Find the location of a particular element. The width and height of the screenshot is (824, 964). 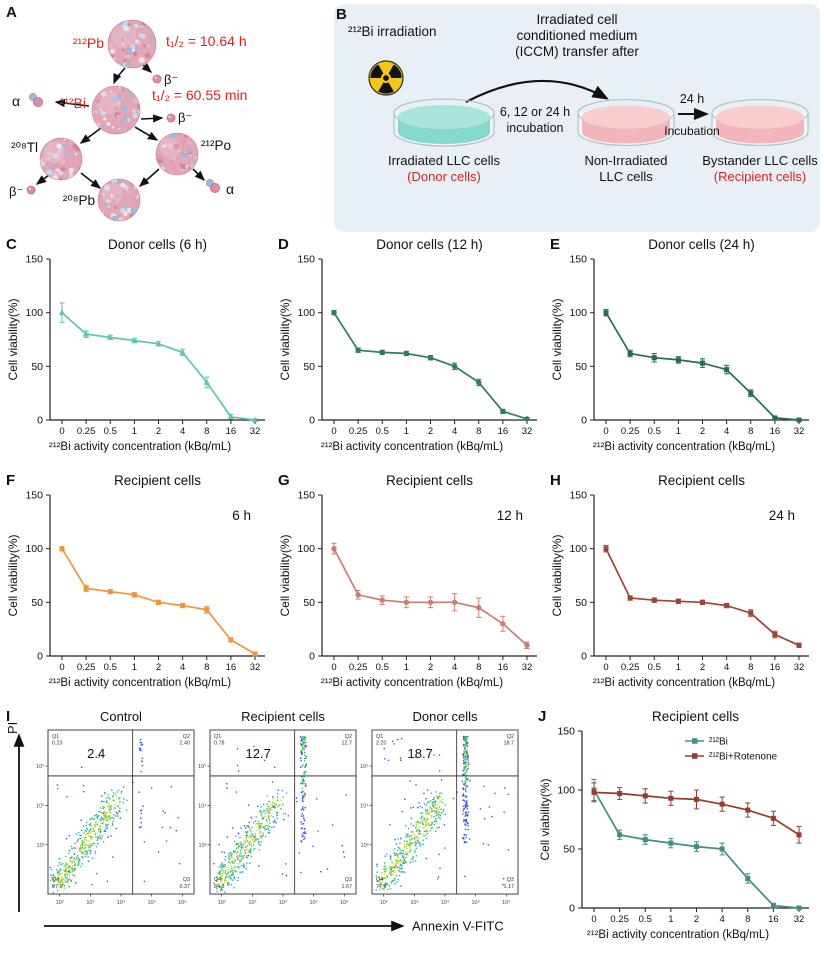

flow-plot-title: Donor cells is located at coordinates (445, 716).